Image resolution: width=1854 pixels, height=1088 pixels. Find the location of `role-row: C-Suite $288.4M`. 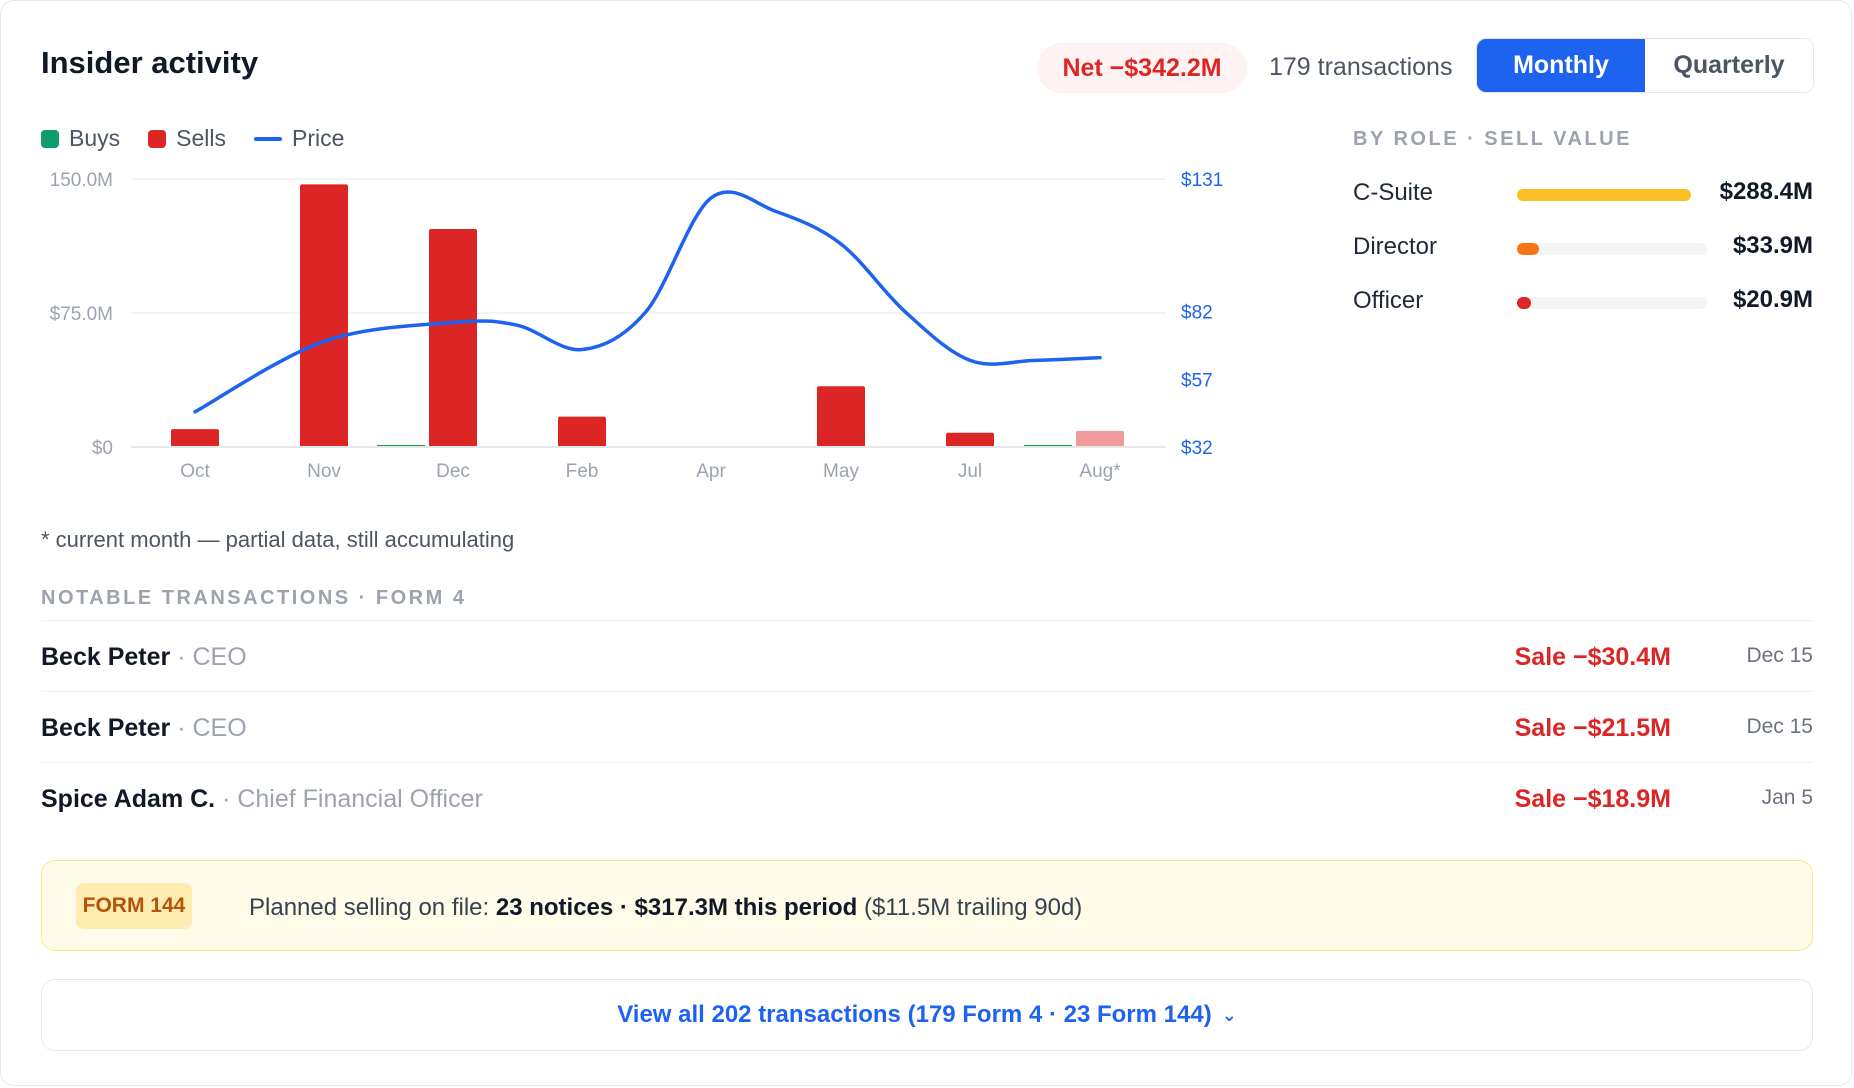

role-row: C-Suite $288.4M is located at coordinates (1583, 193).